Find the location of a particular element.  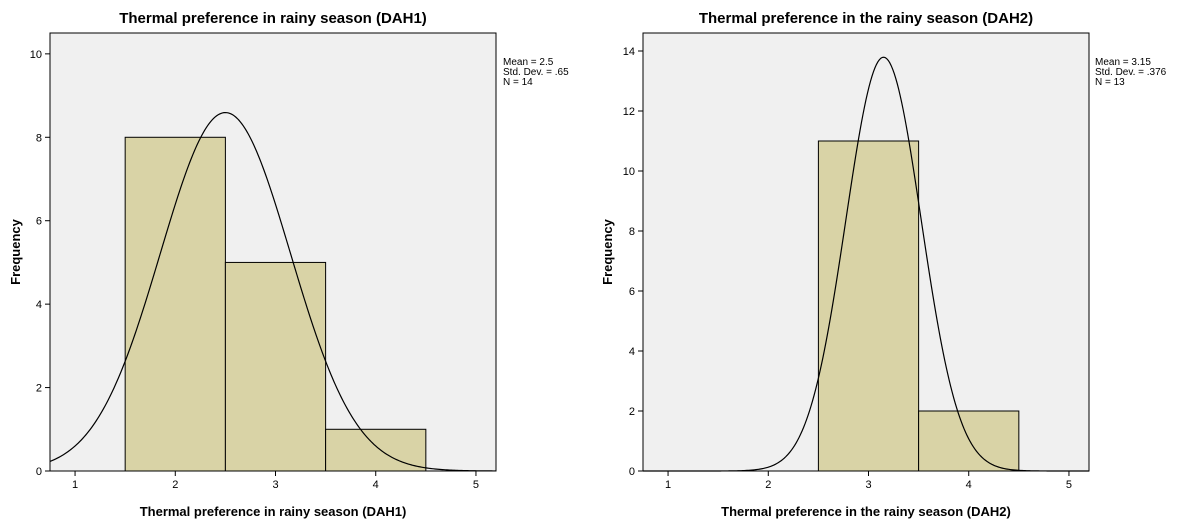

stat-line: Std. Dev. = .65 is located at coordinates (536, 72).